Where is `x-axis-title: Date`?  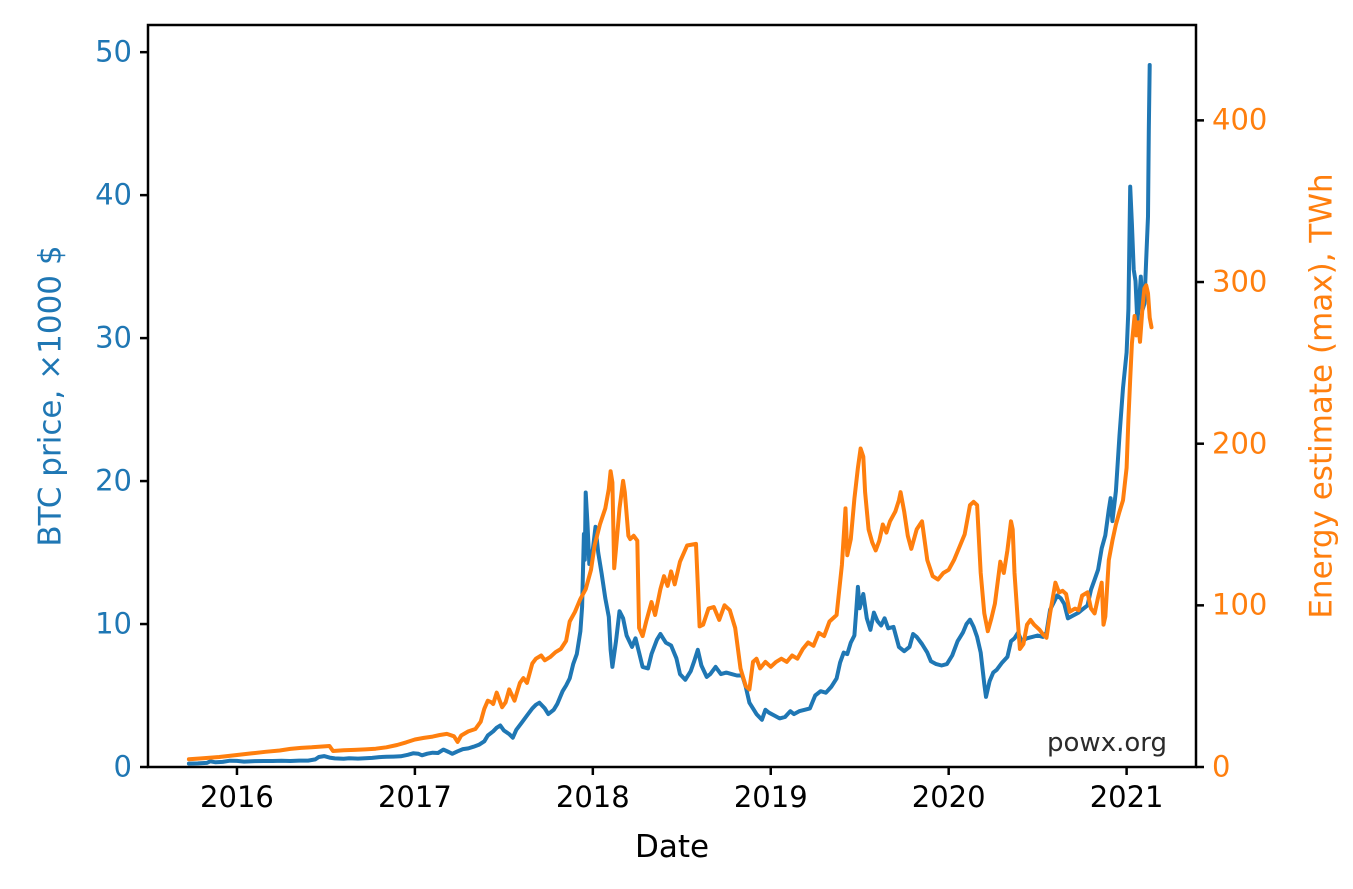
x-axis-title: Date is located at coordinates (672, 847).